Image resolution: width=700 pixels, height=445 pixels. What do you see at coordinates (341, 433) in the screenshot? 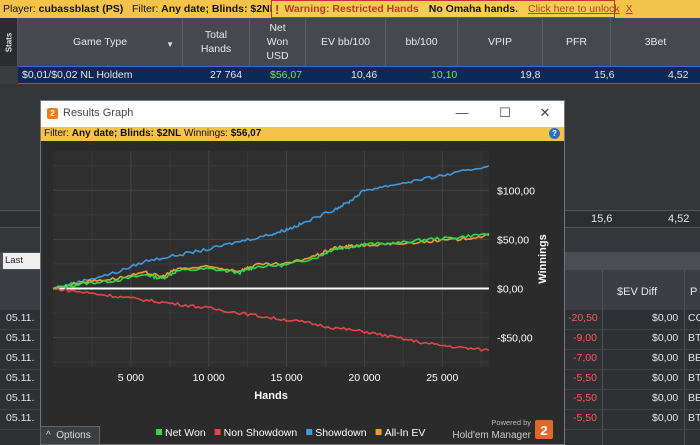
I see `legend-label: Showdown` at bounding box center [341, 433].